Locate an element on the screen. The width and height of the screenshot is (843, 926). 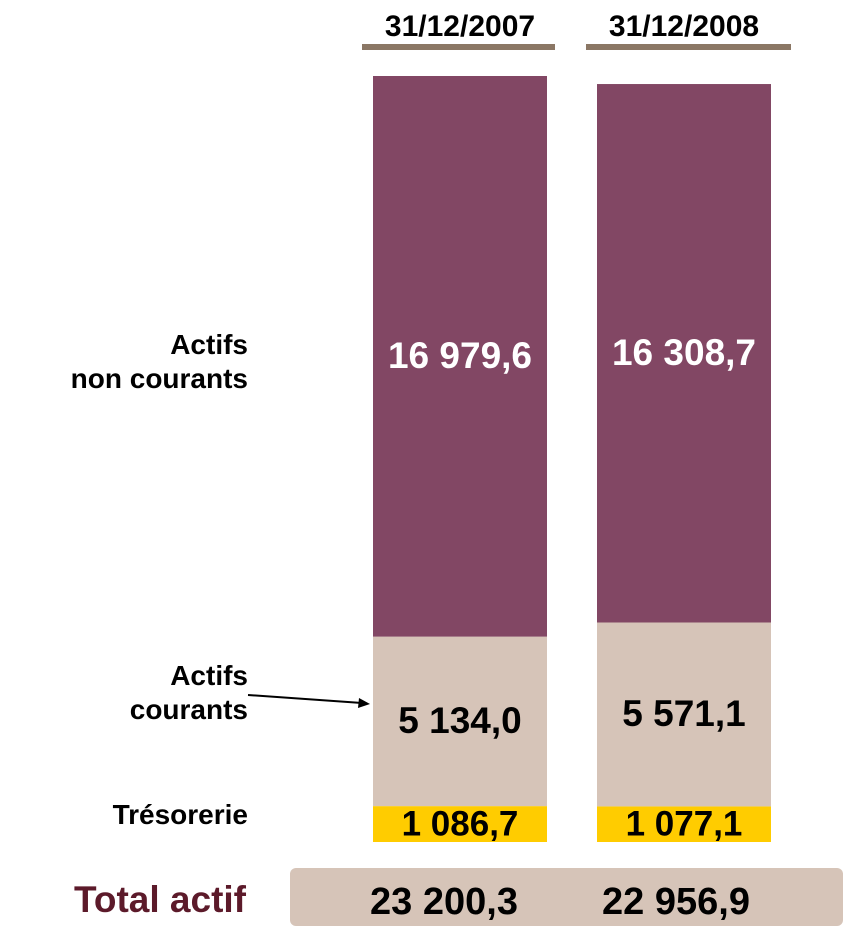
total-box is located at coordinates (566, 897).